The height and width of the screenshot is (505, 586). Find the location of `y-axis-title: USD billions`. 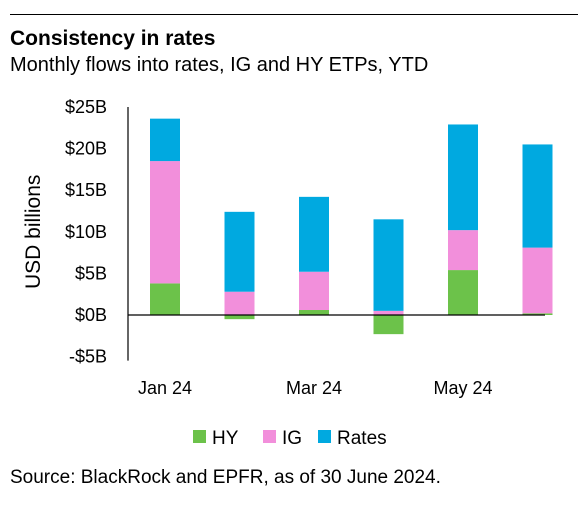

y-axis-title: USD billions is located at coordinates (33, 232).